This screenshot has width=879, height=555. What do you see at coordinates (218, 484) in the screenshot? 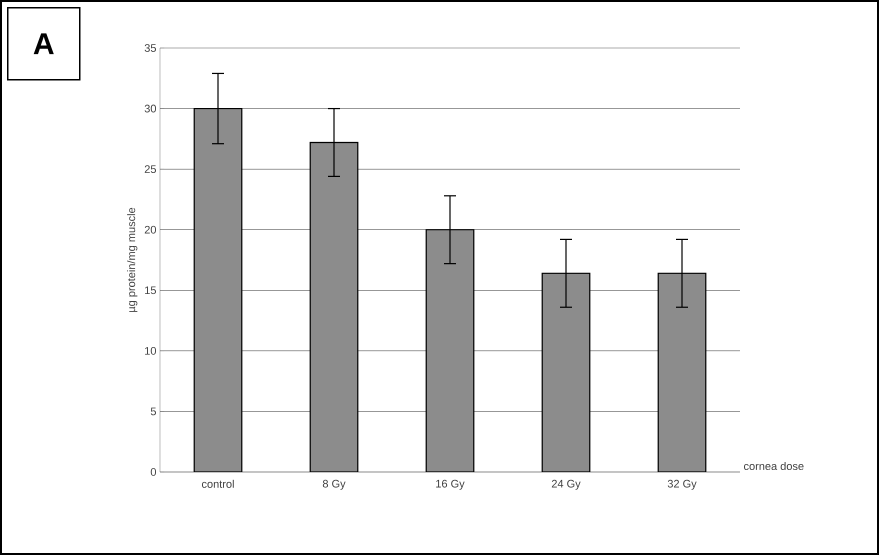
I see `x-tick-label: control` at bounding box center [218, 484].